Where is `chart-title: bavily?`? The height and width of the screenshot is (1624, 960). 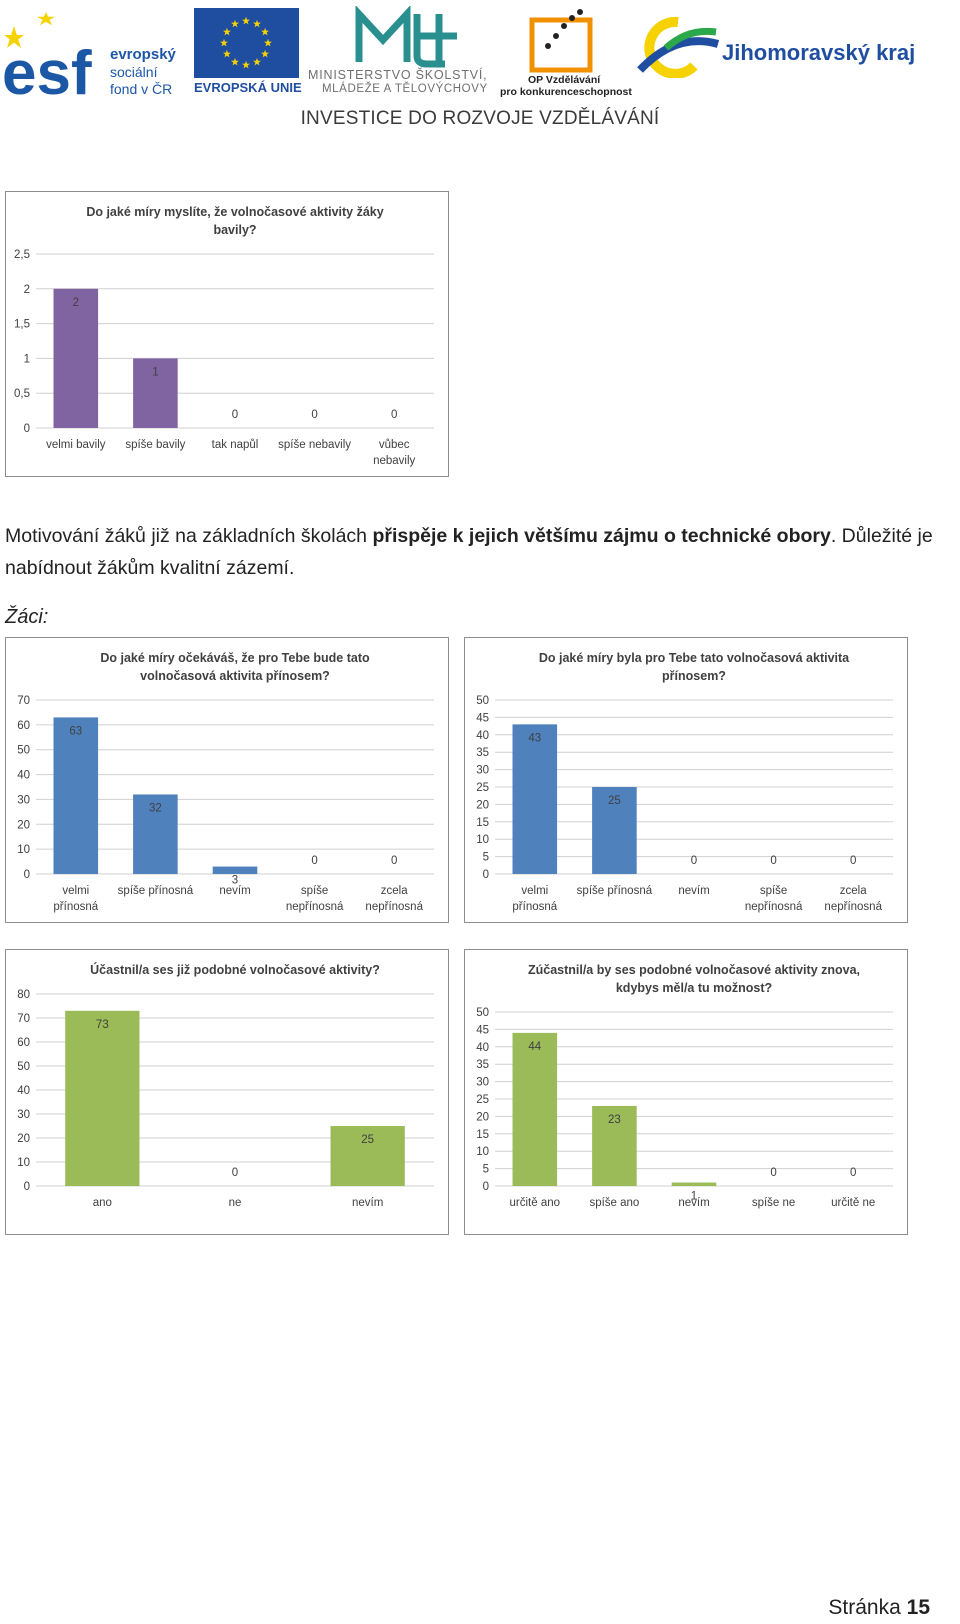 chart-title: bavily? is located at coordinates (234, 230).